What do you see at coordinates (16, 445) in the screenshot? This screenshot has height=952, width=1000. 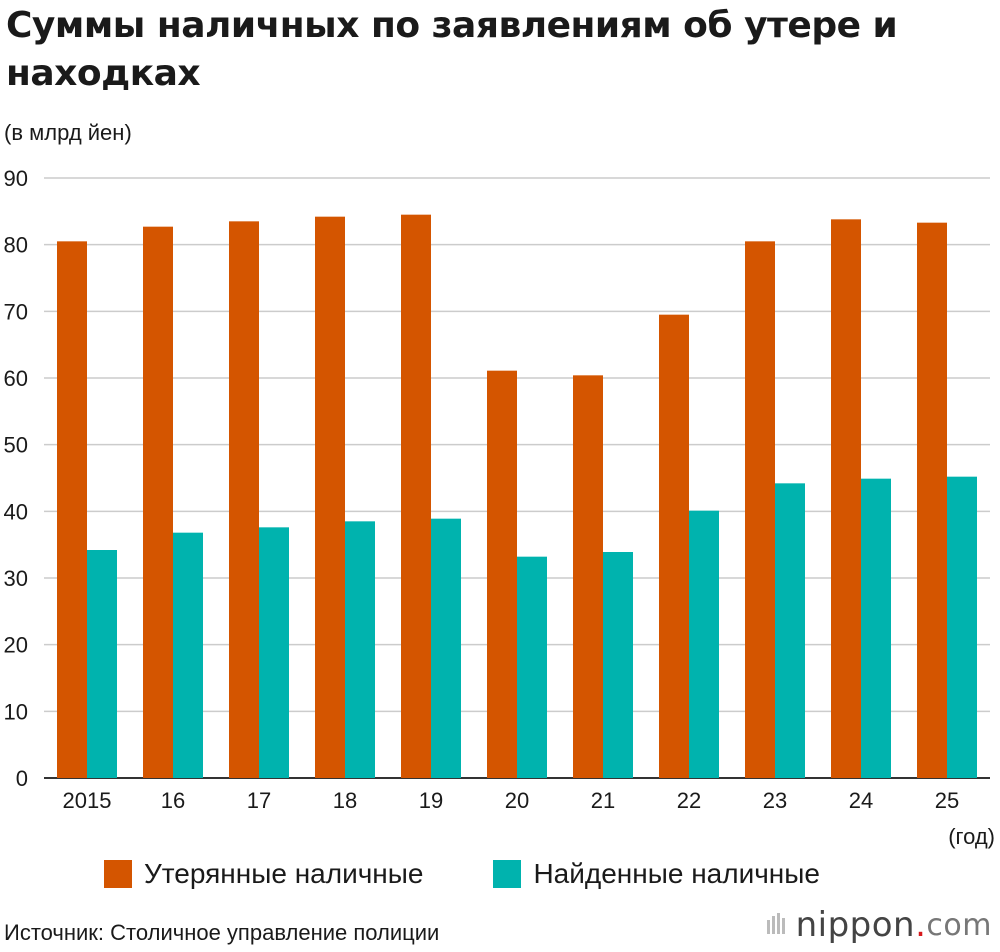 I see `y-tick-label: 50` at bounding box center [16, 445].